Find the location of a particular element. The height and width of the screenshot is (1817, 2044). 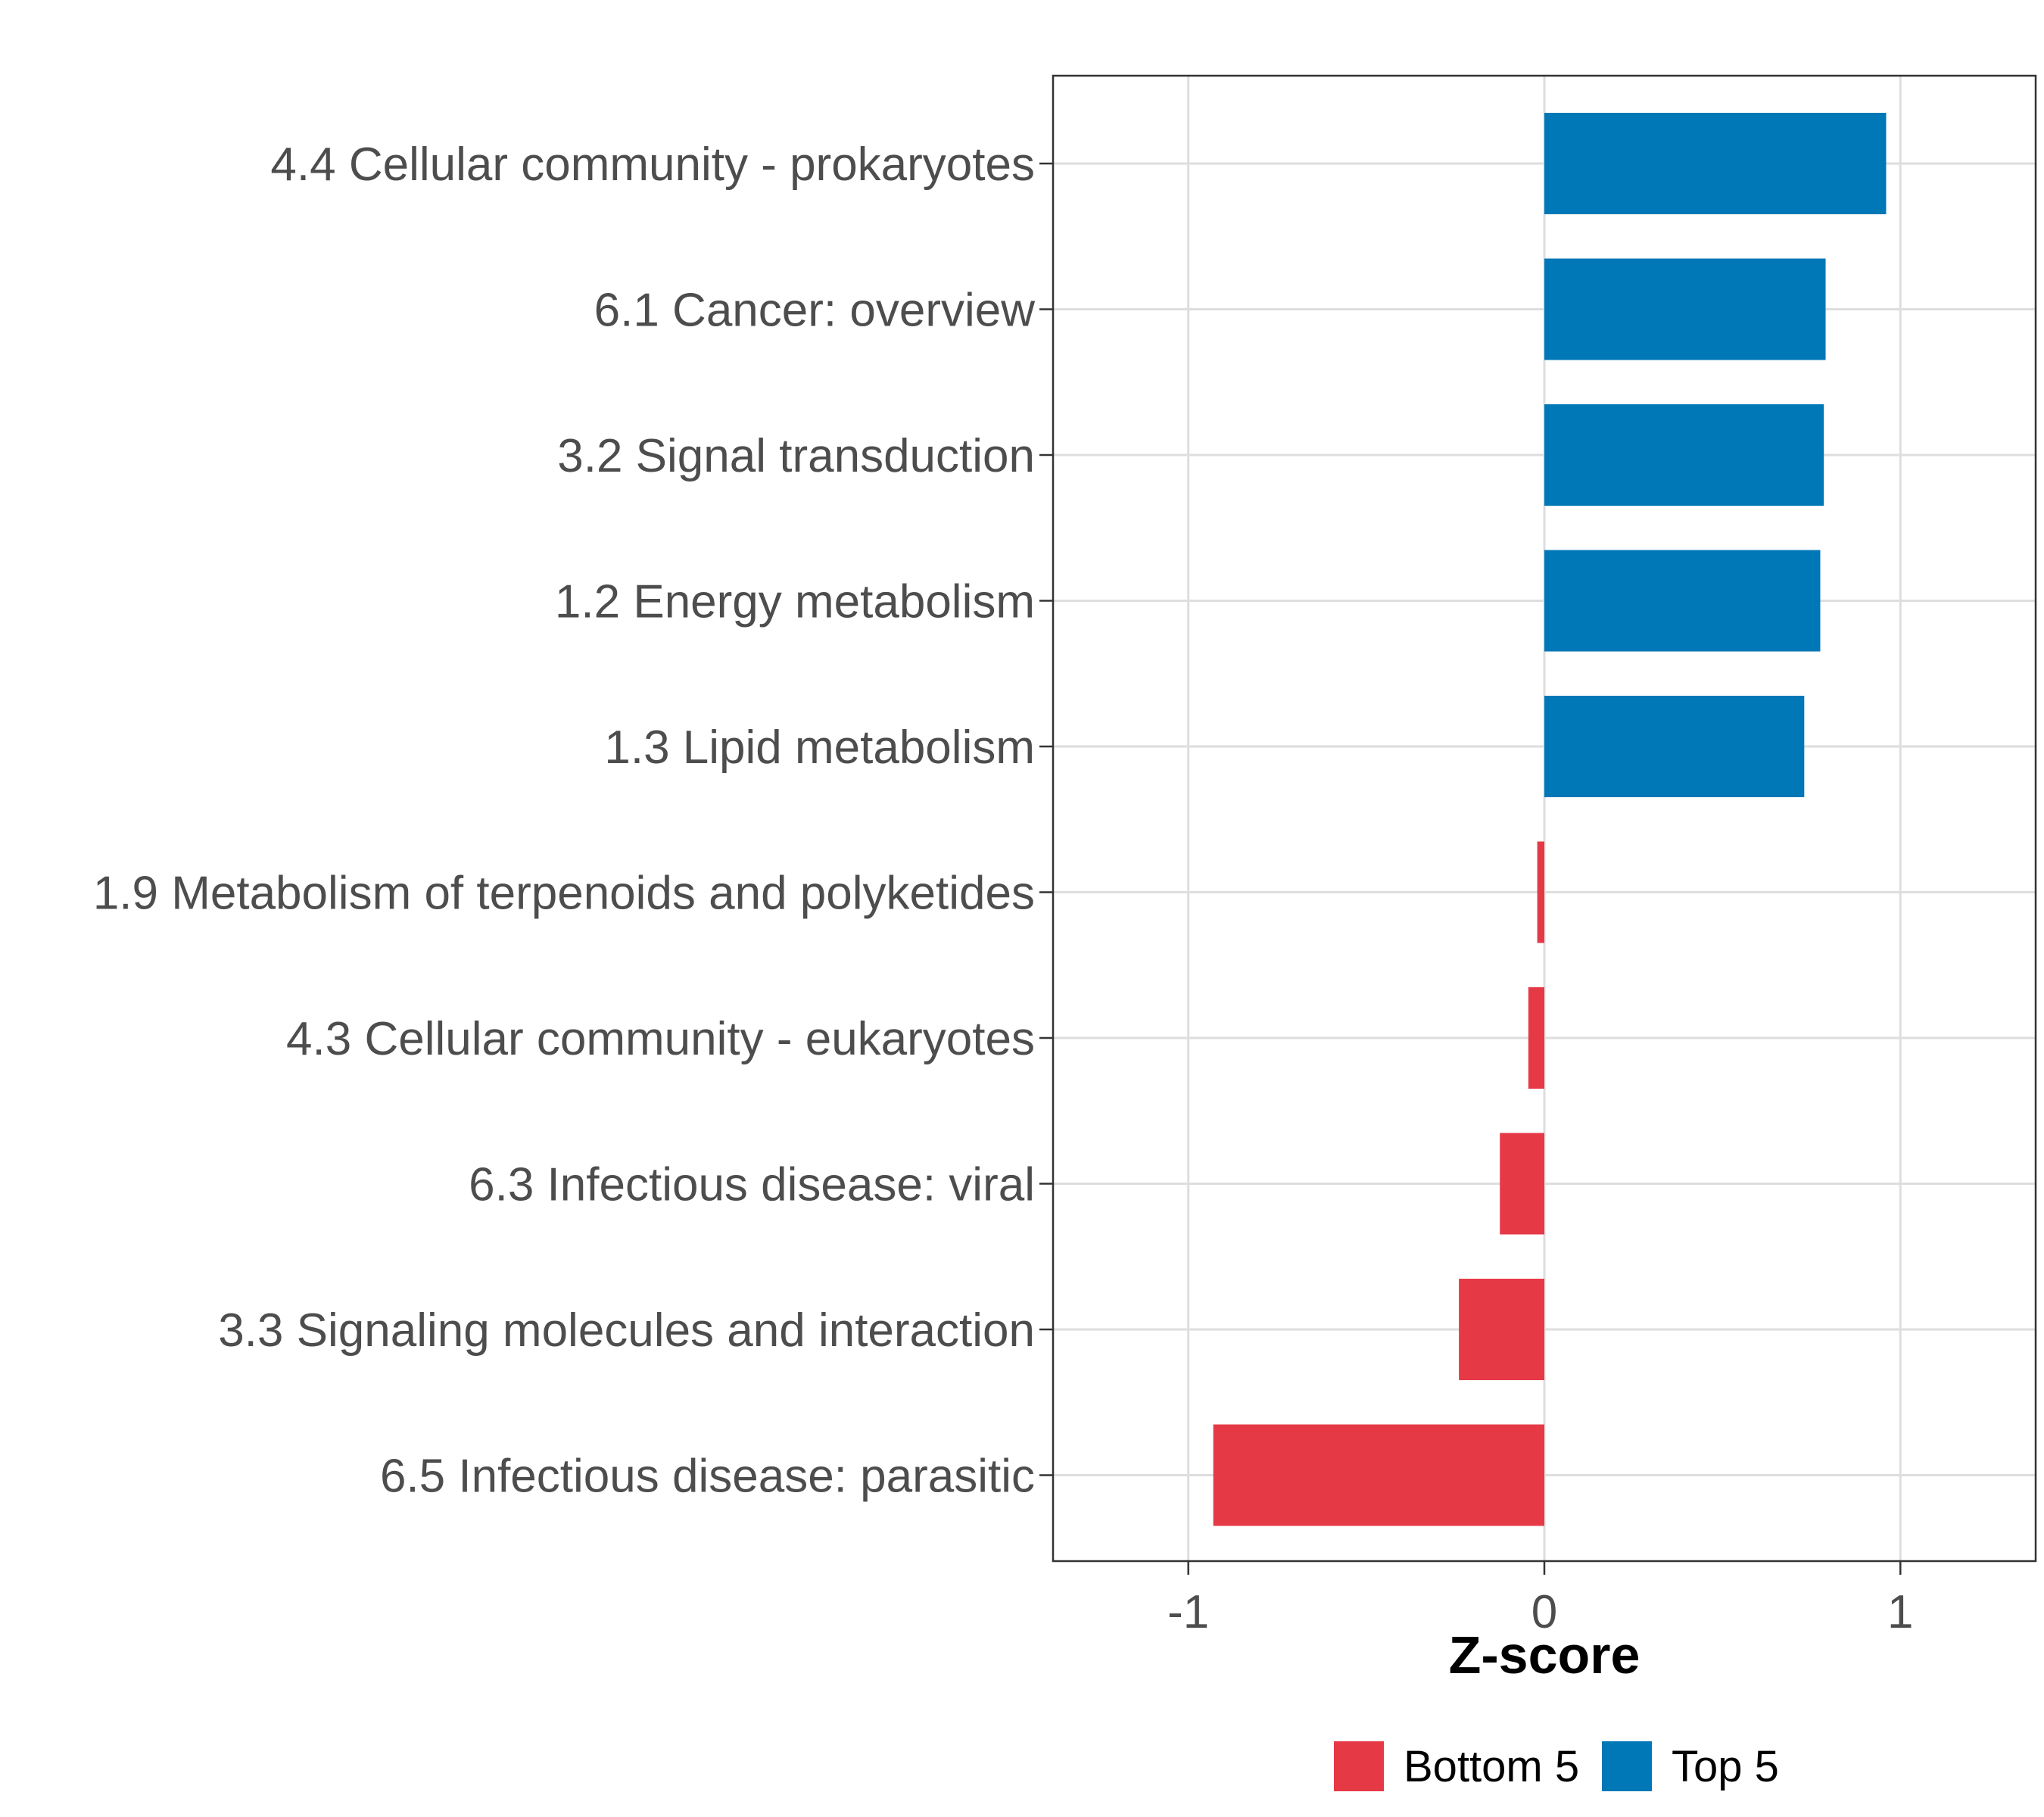

y-tick-label: 6.3 Infectious disease: viral is located at coordinates (752, 1185).